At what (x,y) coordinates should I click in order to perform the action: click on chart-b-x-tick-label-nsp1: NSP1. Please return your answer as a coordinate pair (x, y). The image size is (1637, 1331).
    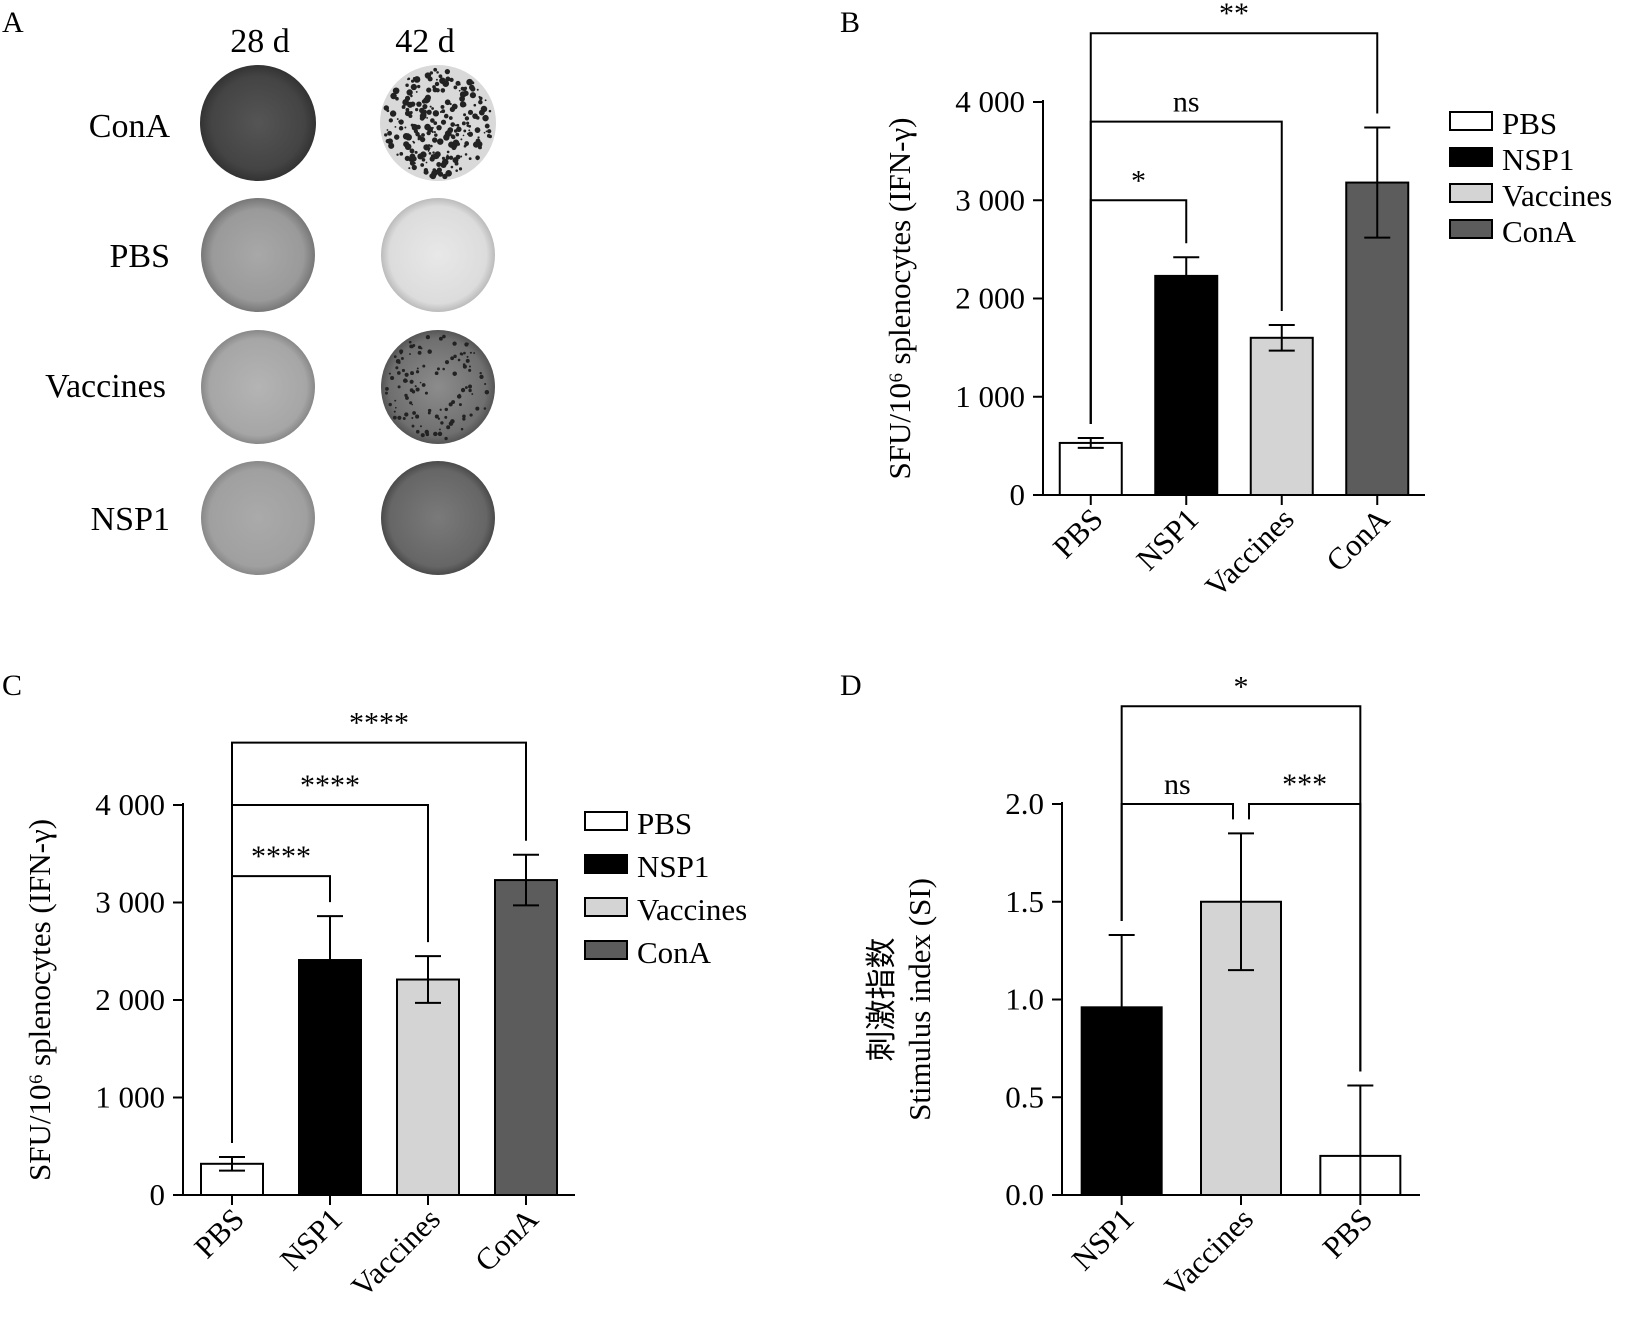
    Looking at the image, I should click on (1167, 539).